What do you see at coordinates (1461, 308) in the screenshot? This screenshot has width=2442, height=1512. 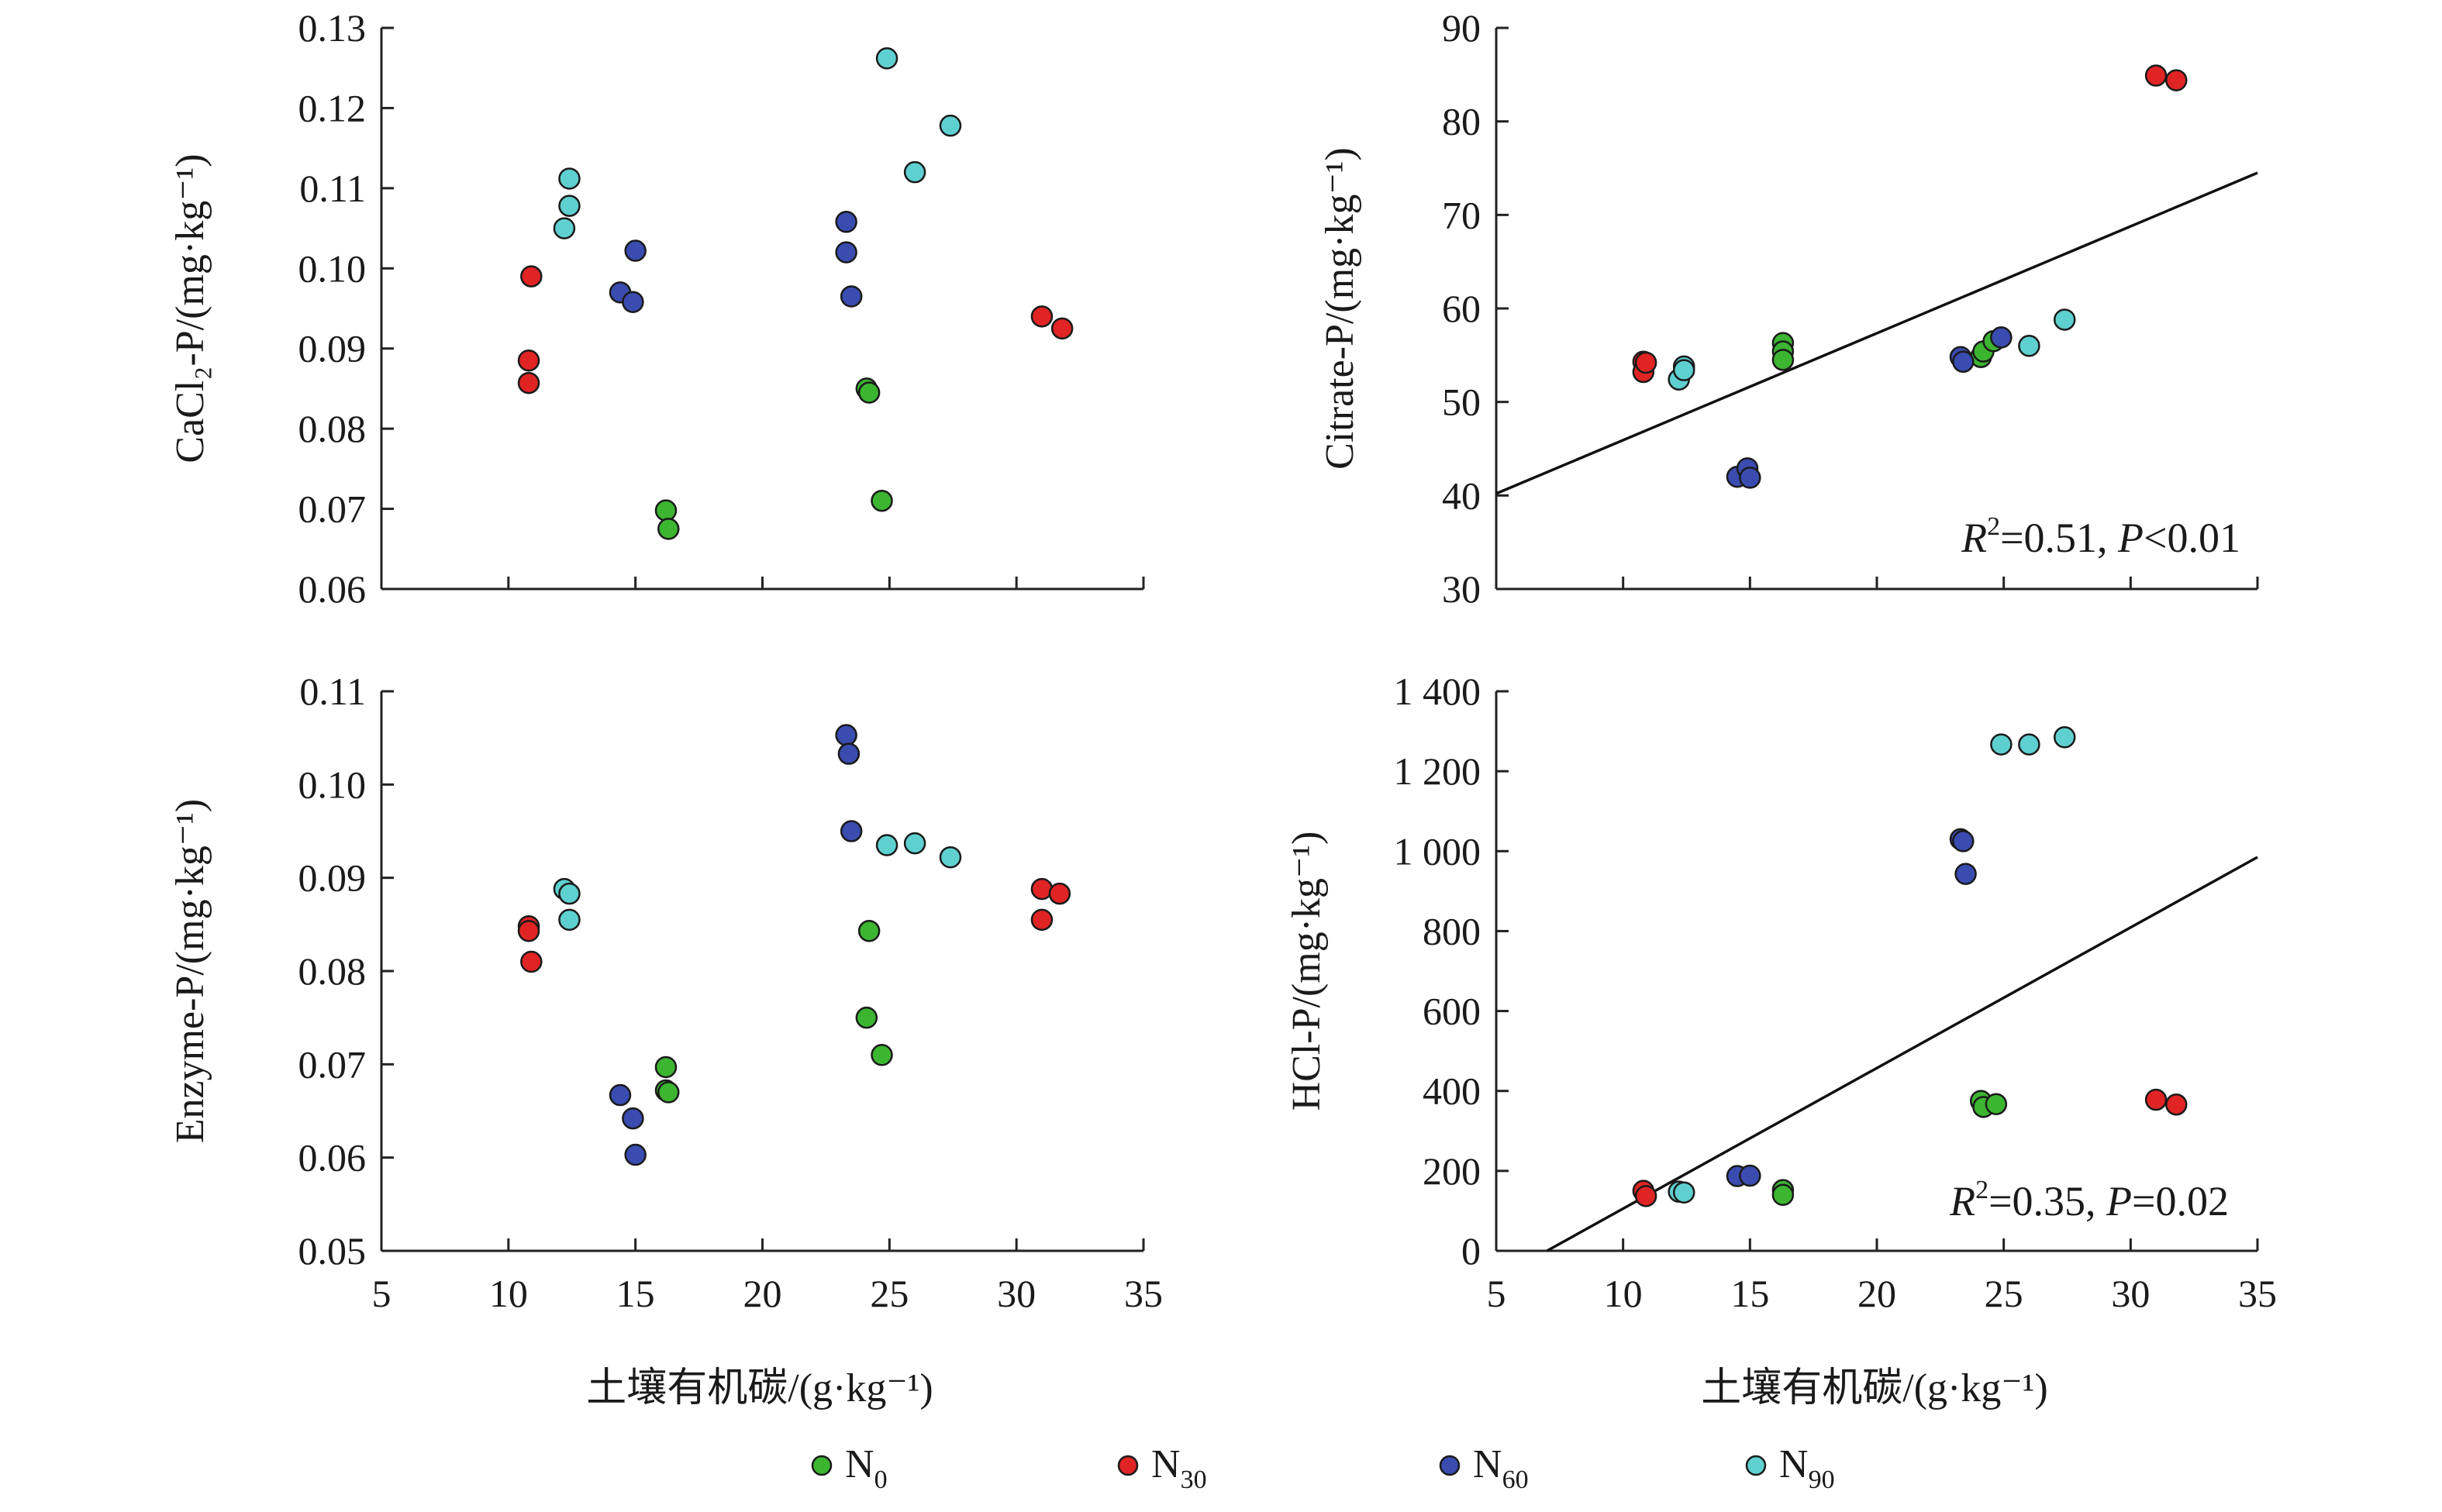 I see `y-tick-label: 60` at bounding box center [1461, 308].